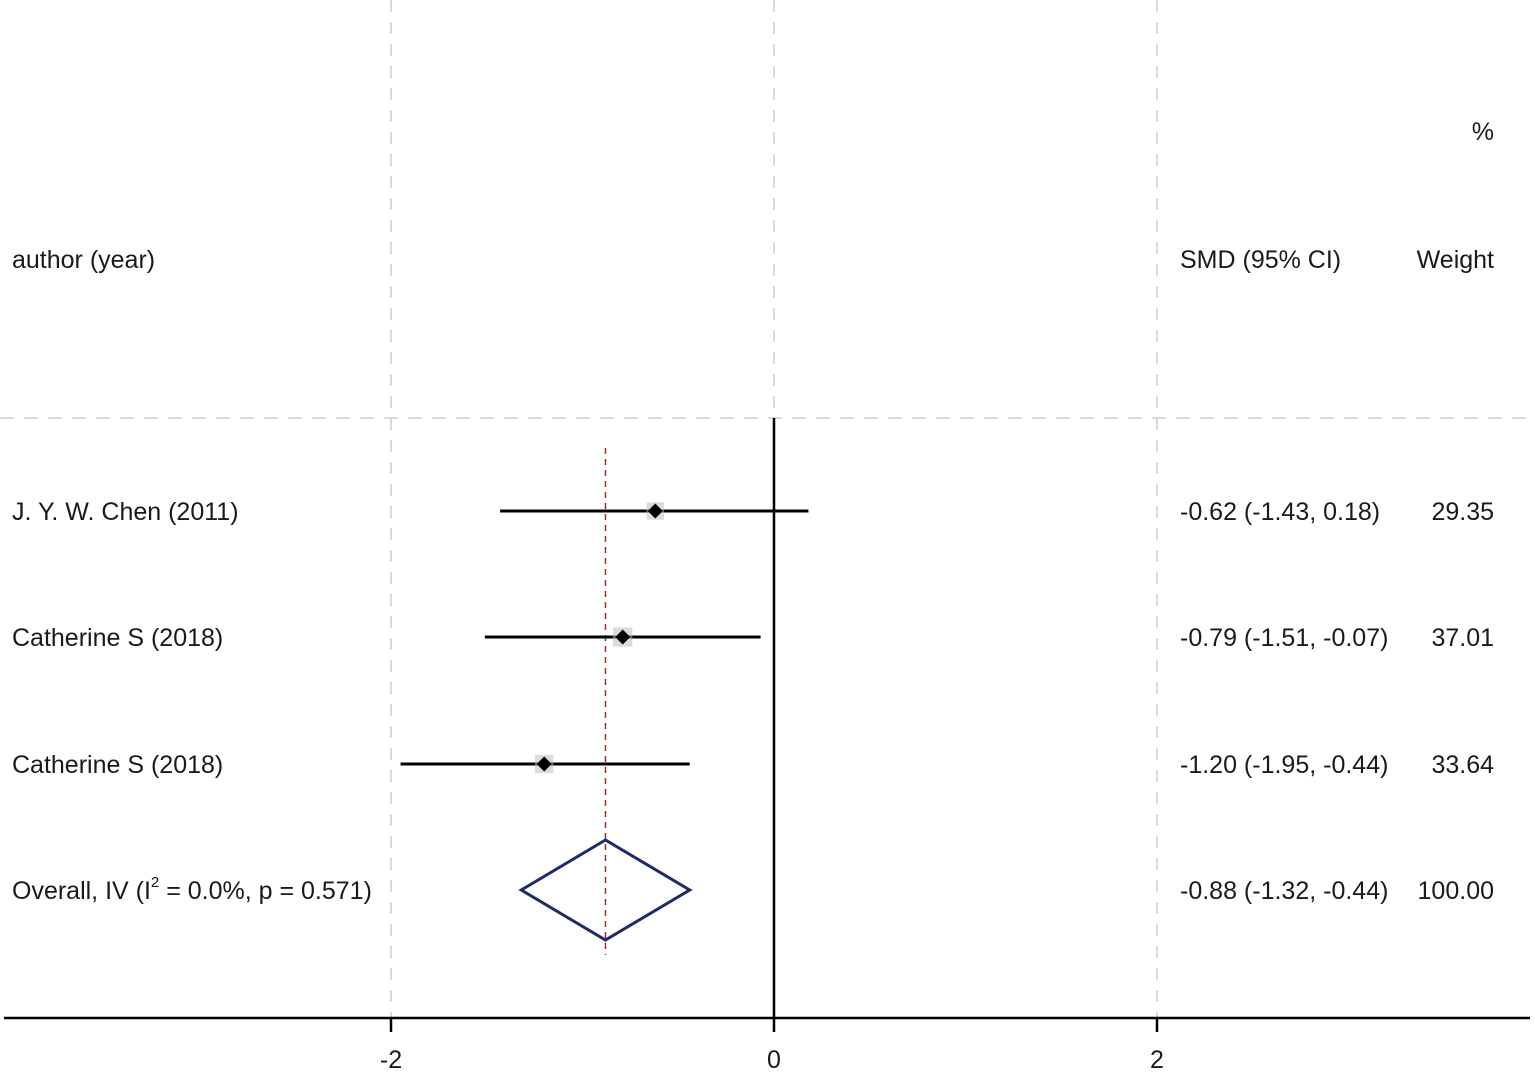 This screenshot has width=1535, height=1072. What do you see at coordinates (391, 1059) in the screenshot?
I see `x-tick-label: -2` at bounding box center [391, 1059].